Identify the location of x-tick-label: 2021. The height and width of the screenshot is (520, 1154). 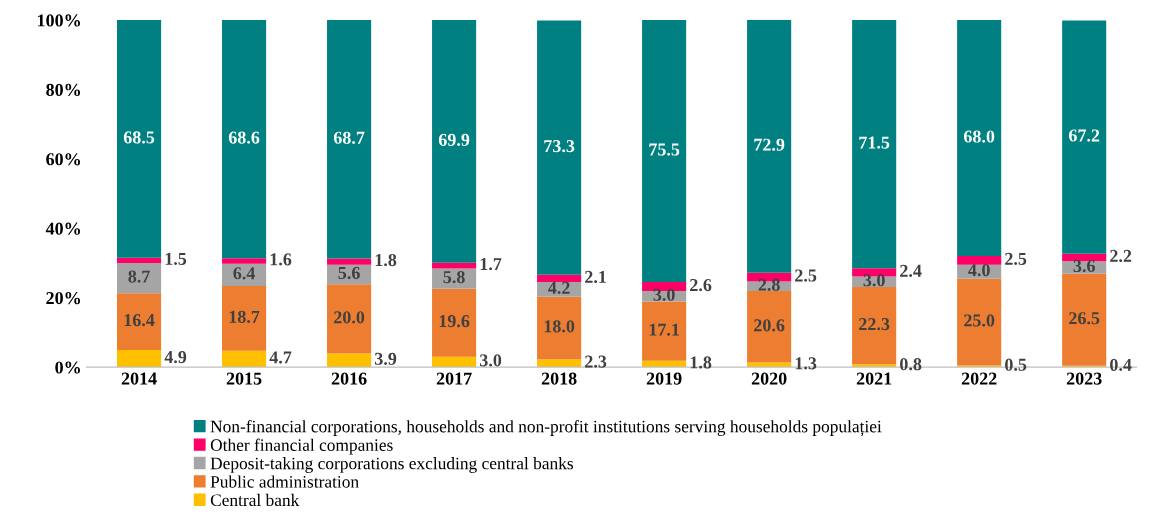
(874, 378).